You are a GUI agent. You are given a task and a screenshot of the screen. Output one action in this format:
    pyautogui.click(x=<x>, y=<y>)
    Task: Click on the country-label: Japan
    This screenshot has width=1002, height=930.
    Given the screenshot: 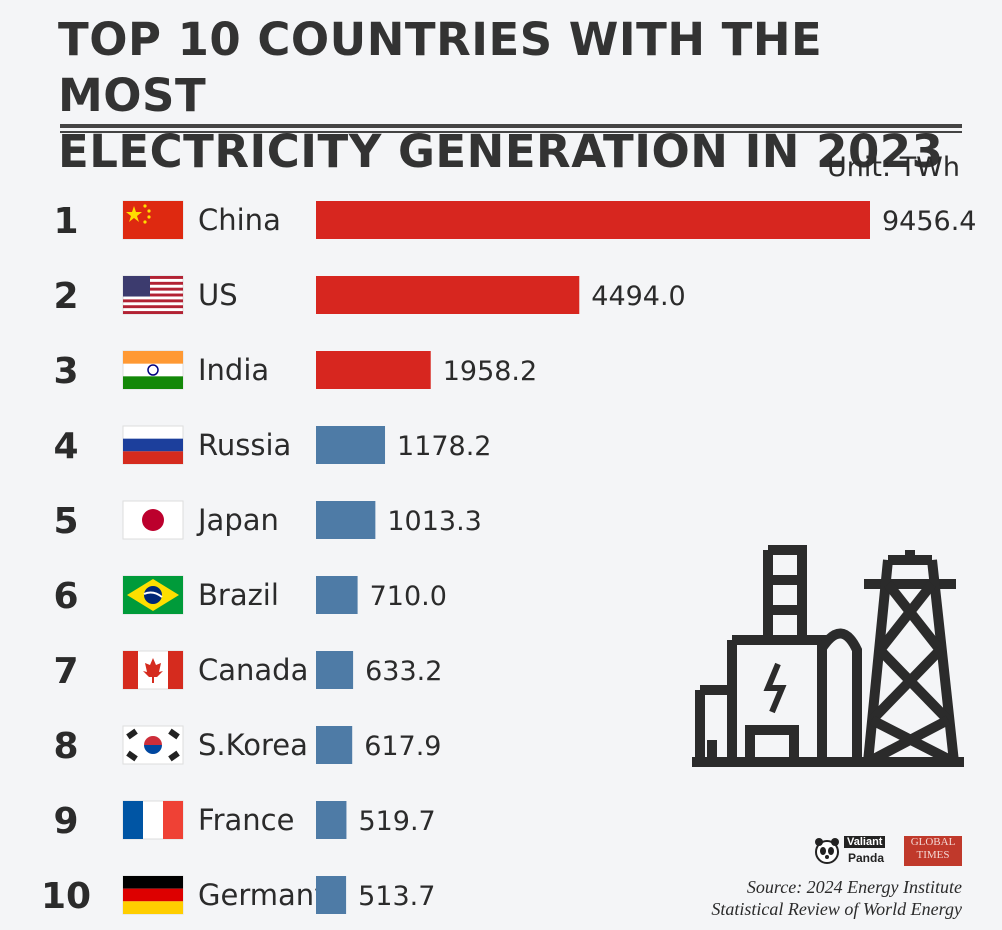 What is the action you would take?
    pyautogui.click(x=237, y=520)
    